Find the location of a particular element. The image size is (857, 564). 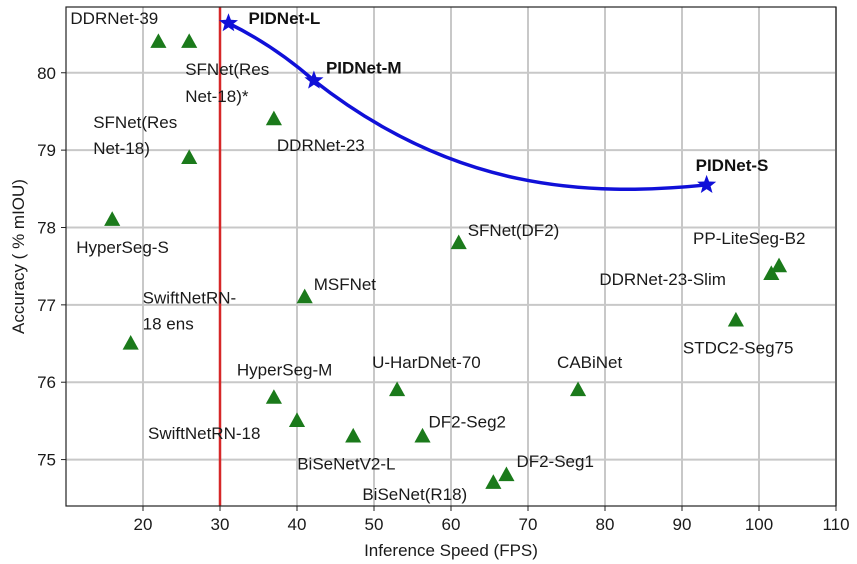

triangle-marker-ddrnet-23-slim is located at coordinates (771, 273).